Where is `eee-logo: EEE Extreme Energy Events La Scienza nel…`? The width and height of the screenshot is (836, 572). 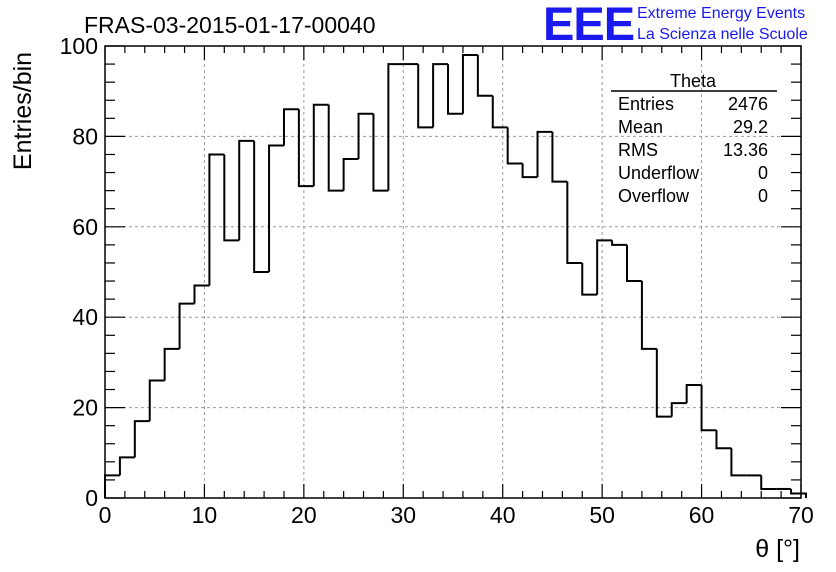
eee-logo: EEE Extreme Energy Events La Scienza nel… is located at coordinates (675, 25).